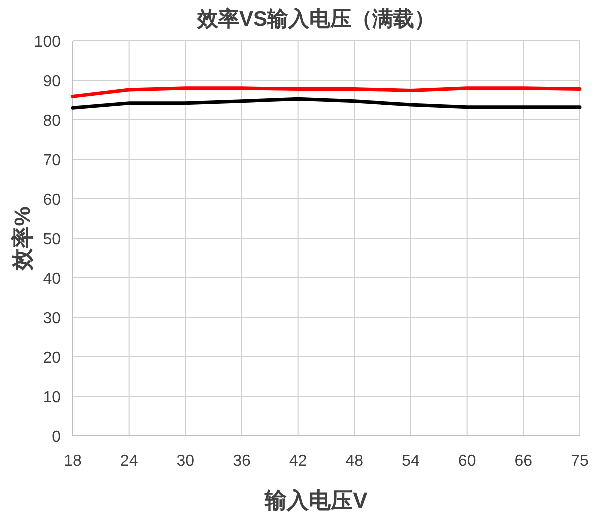 The width and height of the screenshot is (597, 515). Describe the element at coordinates (242, 461) in the screenshot. I see `x-tick-label: 36` at that location.